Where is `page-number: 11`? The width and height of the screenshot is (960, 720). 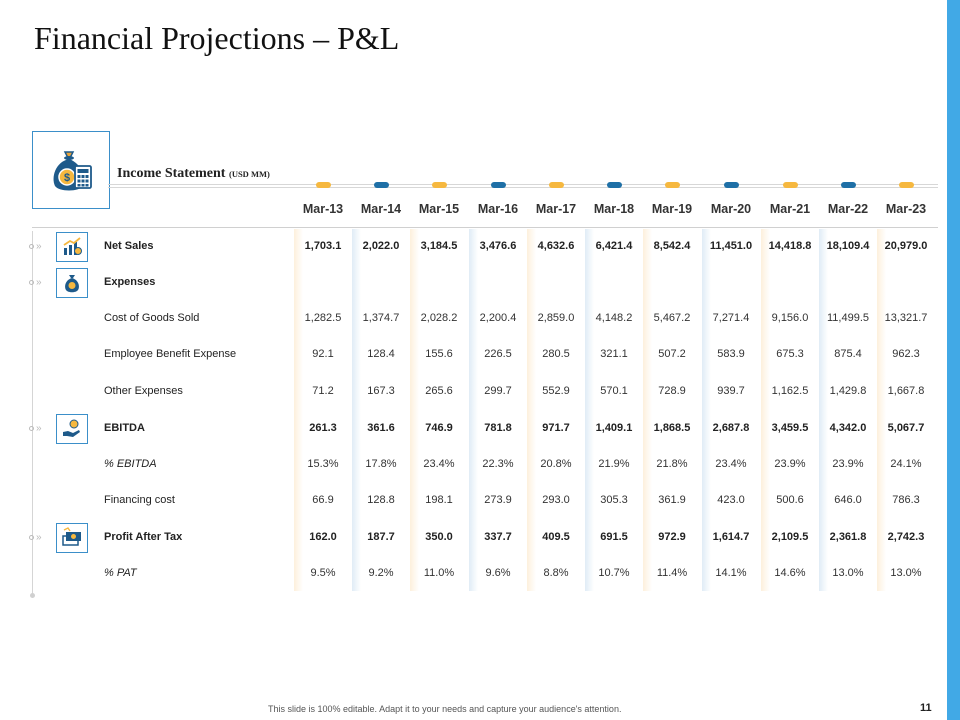 page-number: 11 is located at coordinates (926, 708).